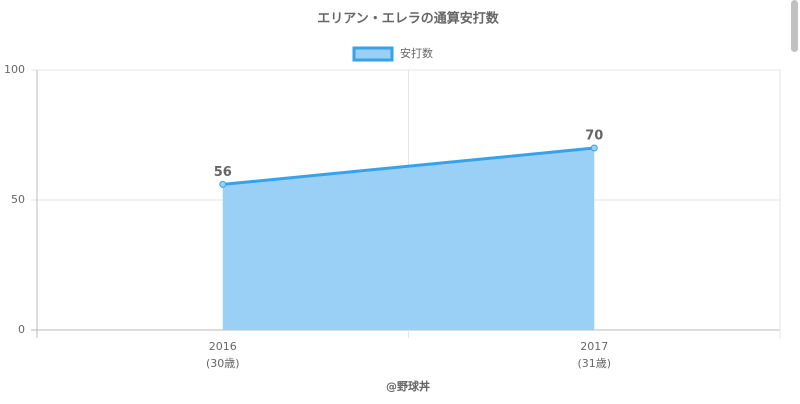  What do you see at coordinates (223, 346) in the screenshot?
I see `x-tick-label: 2016` at bounding box center [223, 346].